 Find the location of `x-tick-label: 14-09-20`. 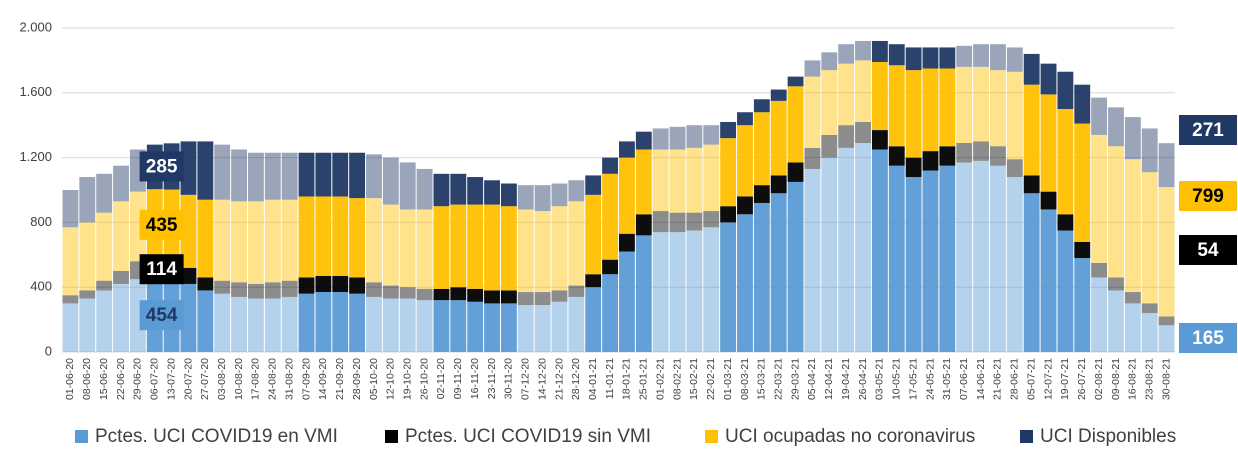

x-tick-label: 14-09-20 is located at coordinates (323, 379).